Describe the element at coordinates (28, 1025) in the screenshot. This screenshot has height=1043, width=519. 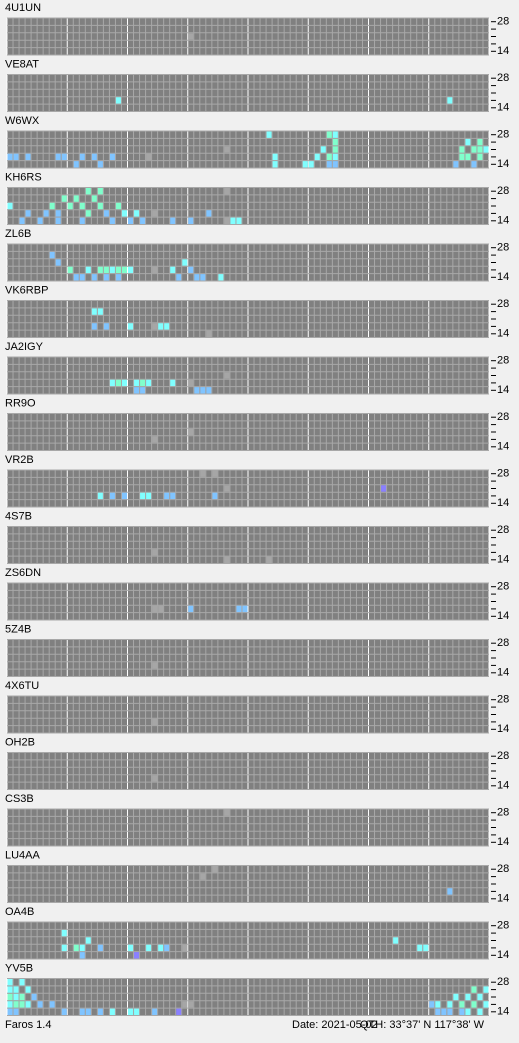
I see `app-version: Faros 1.4` at that location.